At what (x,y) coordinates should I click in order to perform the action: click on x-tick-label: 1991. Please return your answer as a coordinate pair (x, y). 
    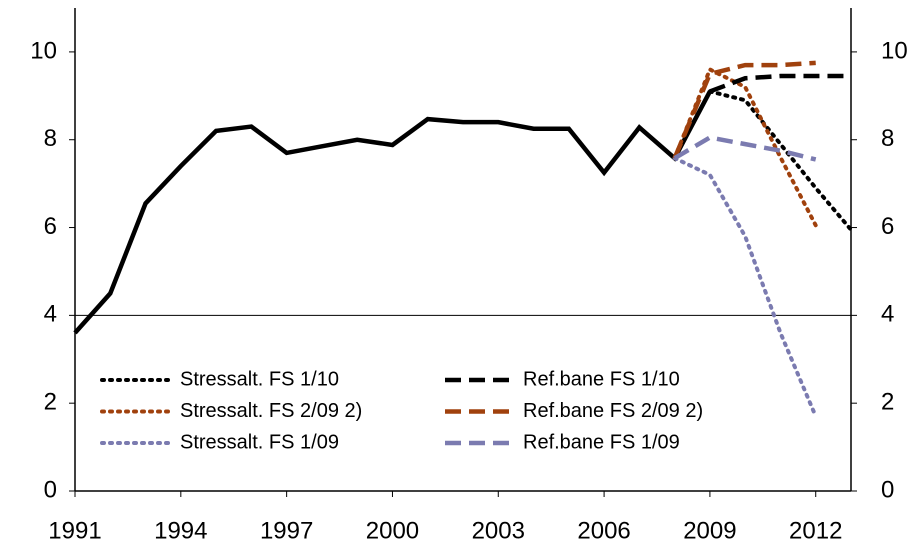
    Looking at the image, I should click on (74, 530).